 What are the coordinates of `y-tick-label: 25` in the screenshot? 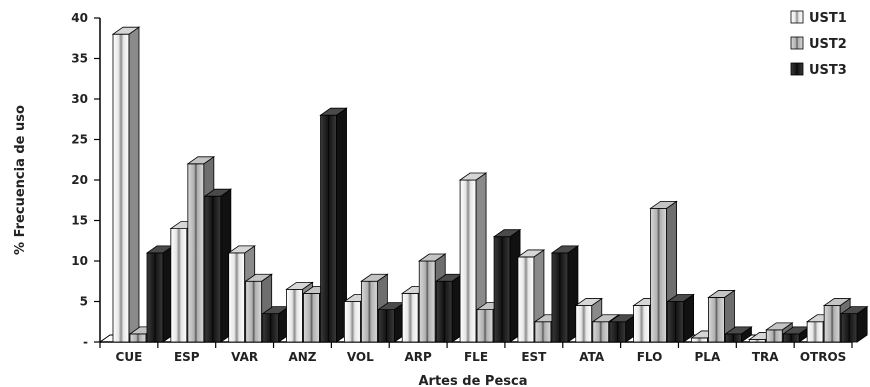 It's located at (79, 140).